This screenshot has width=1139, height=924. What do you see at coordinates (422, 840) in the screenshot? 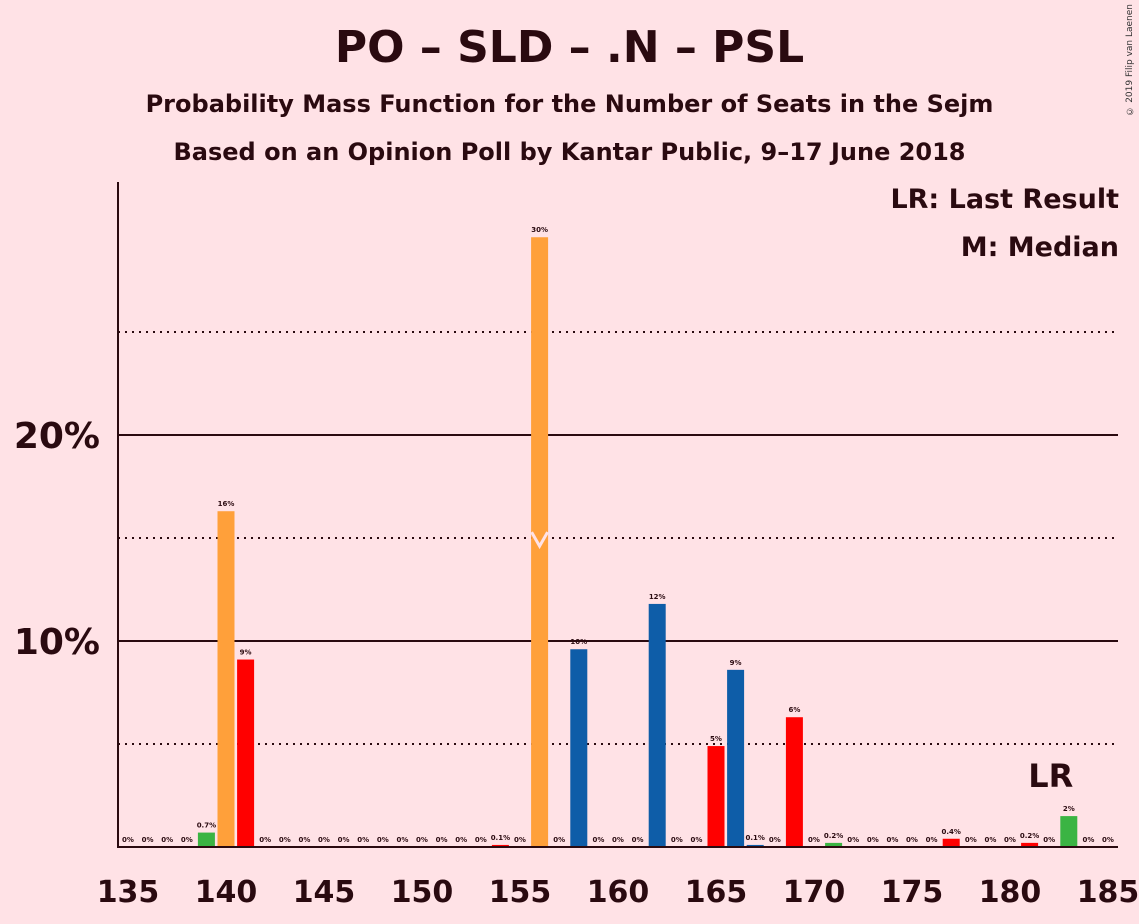
I see `bar-label-150: 0%` at bounding box center [422, 840].